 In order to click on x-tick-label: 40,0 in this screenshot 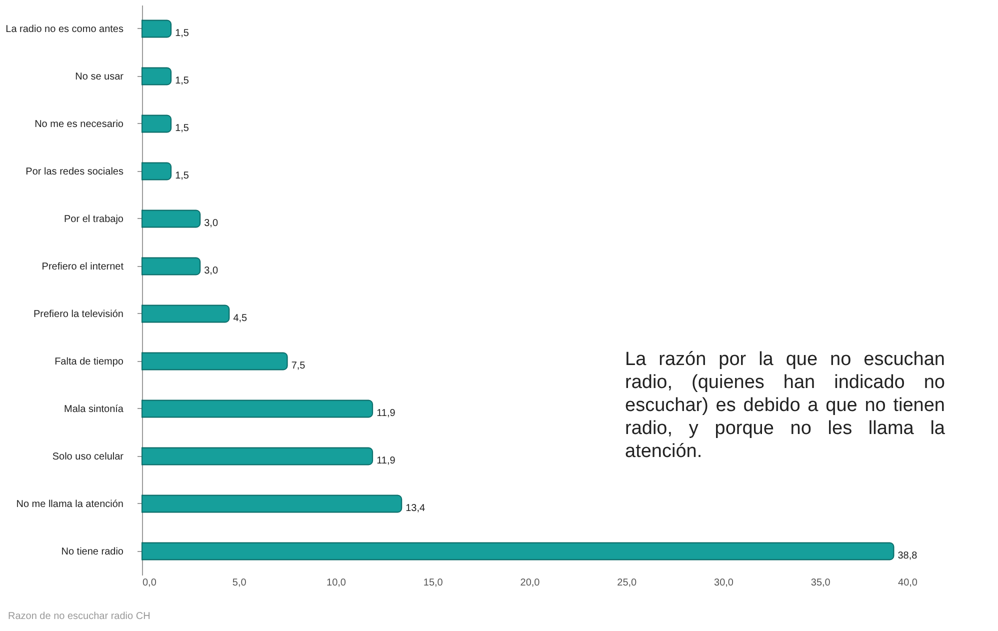, I will do `click(908, 583)`.